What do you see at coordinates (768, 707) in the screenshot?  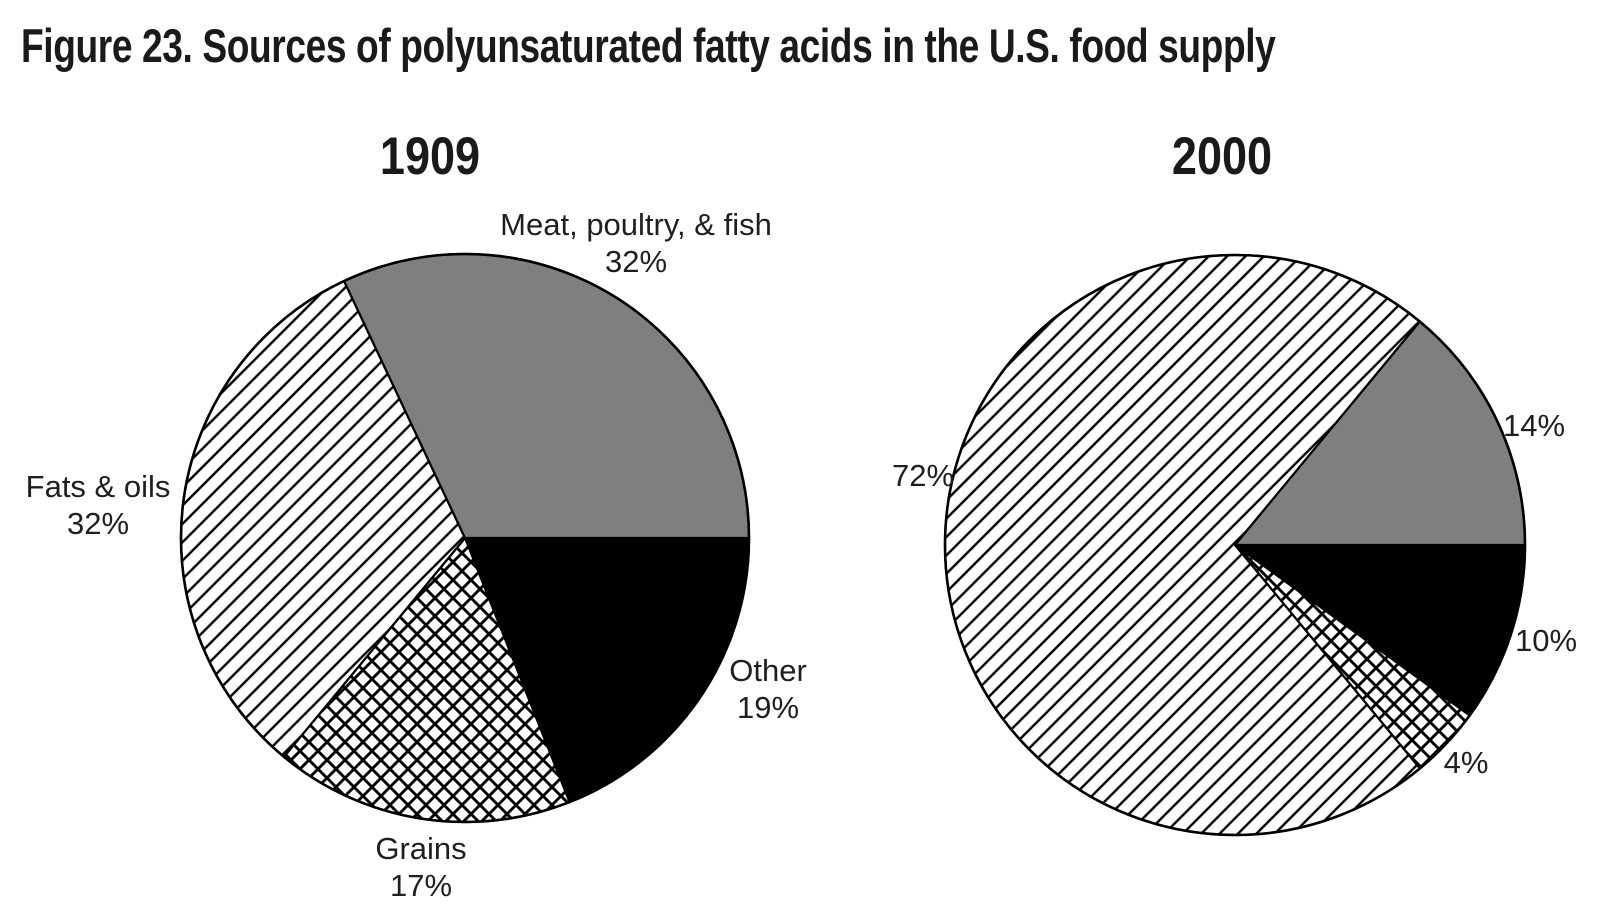 I see `slice-label-other-1909-pct: 19%` at bounding box center [768, 707].